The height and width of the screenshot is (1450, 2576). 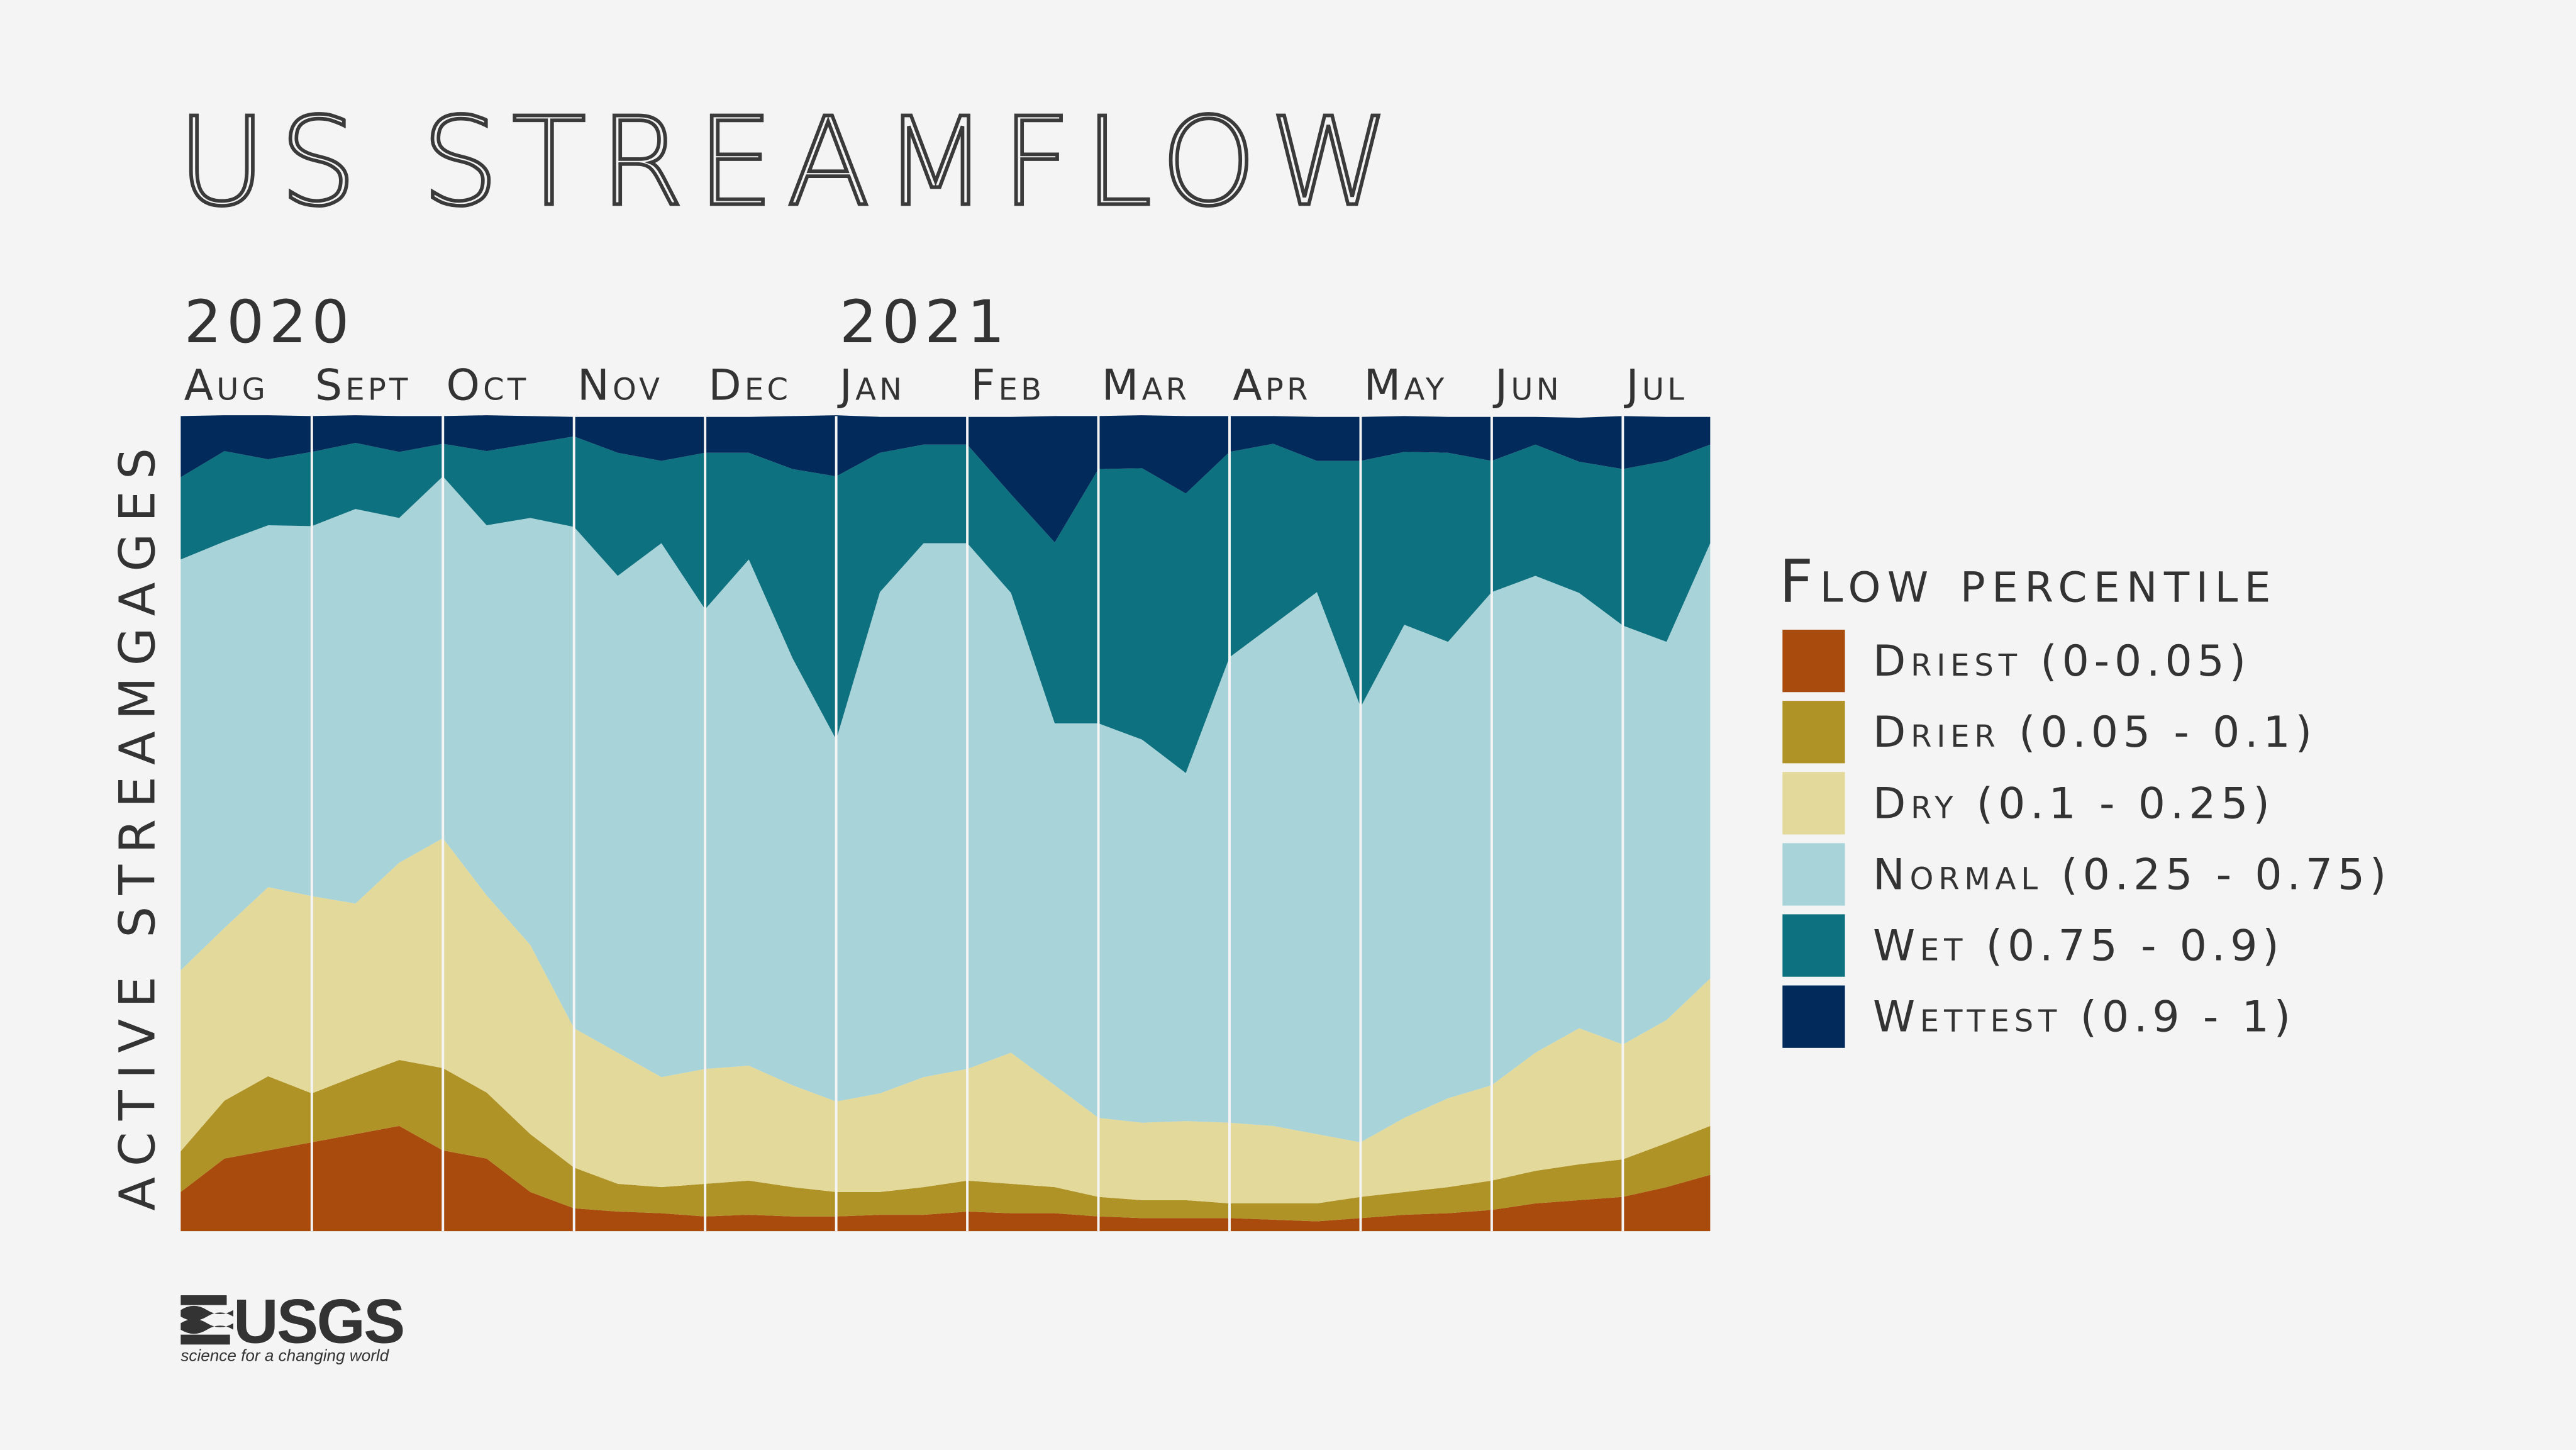 What do you see at coordinates (318, 1322) in the screenshot?
I see `logo-text: USGS` at bounding box center [318, 1322].